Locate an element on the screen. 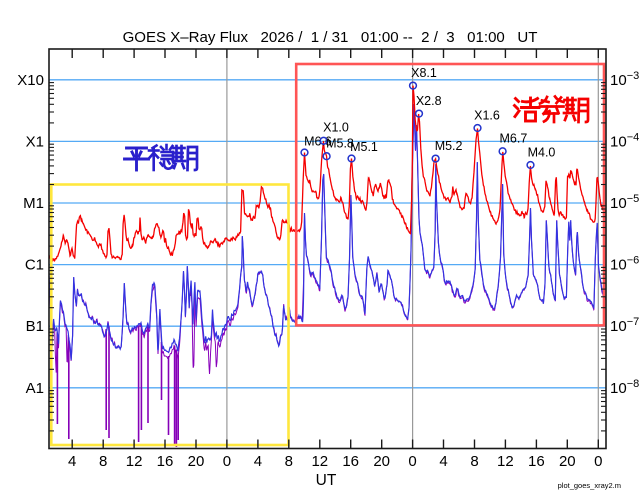 The width and height of the screenshot is (640, 500). svg-text: M5.2 is located at coordinates (449, 146).